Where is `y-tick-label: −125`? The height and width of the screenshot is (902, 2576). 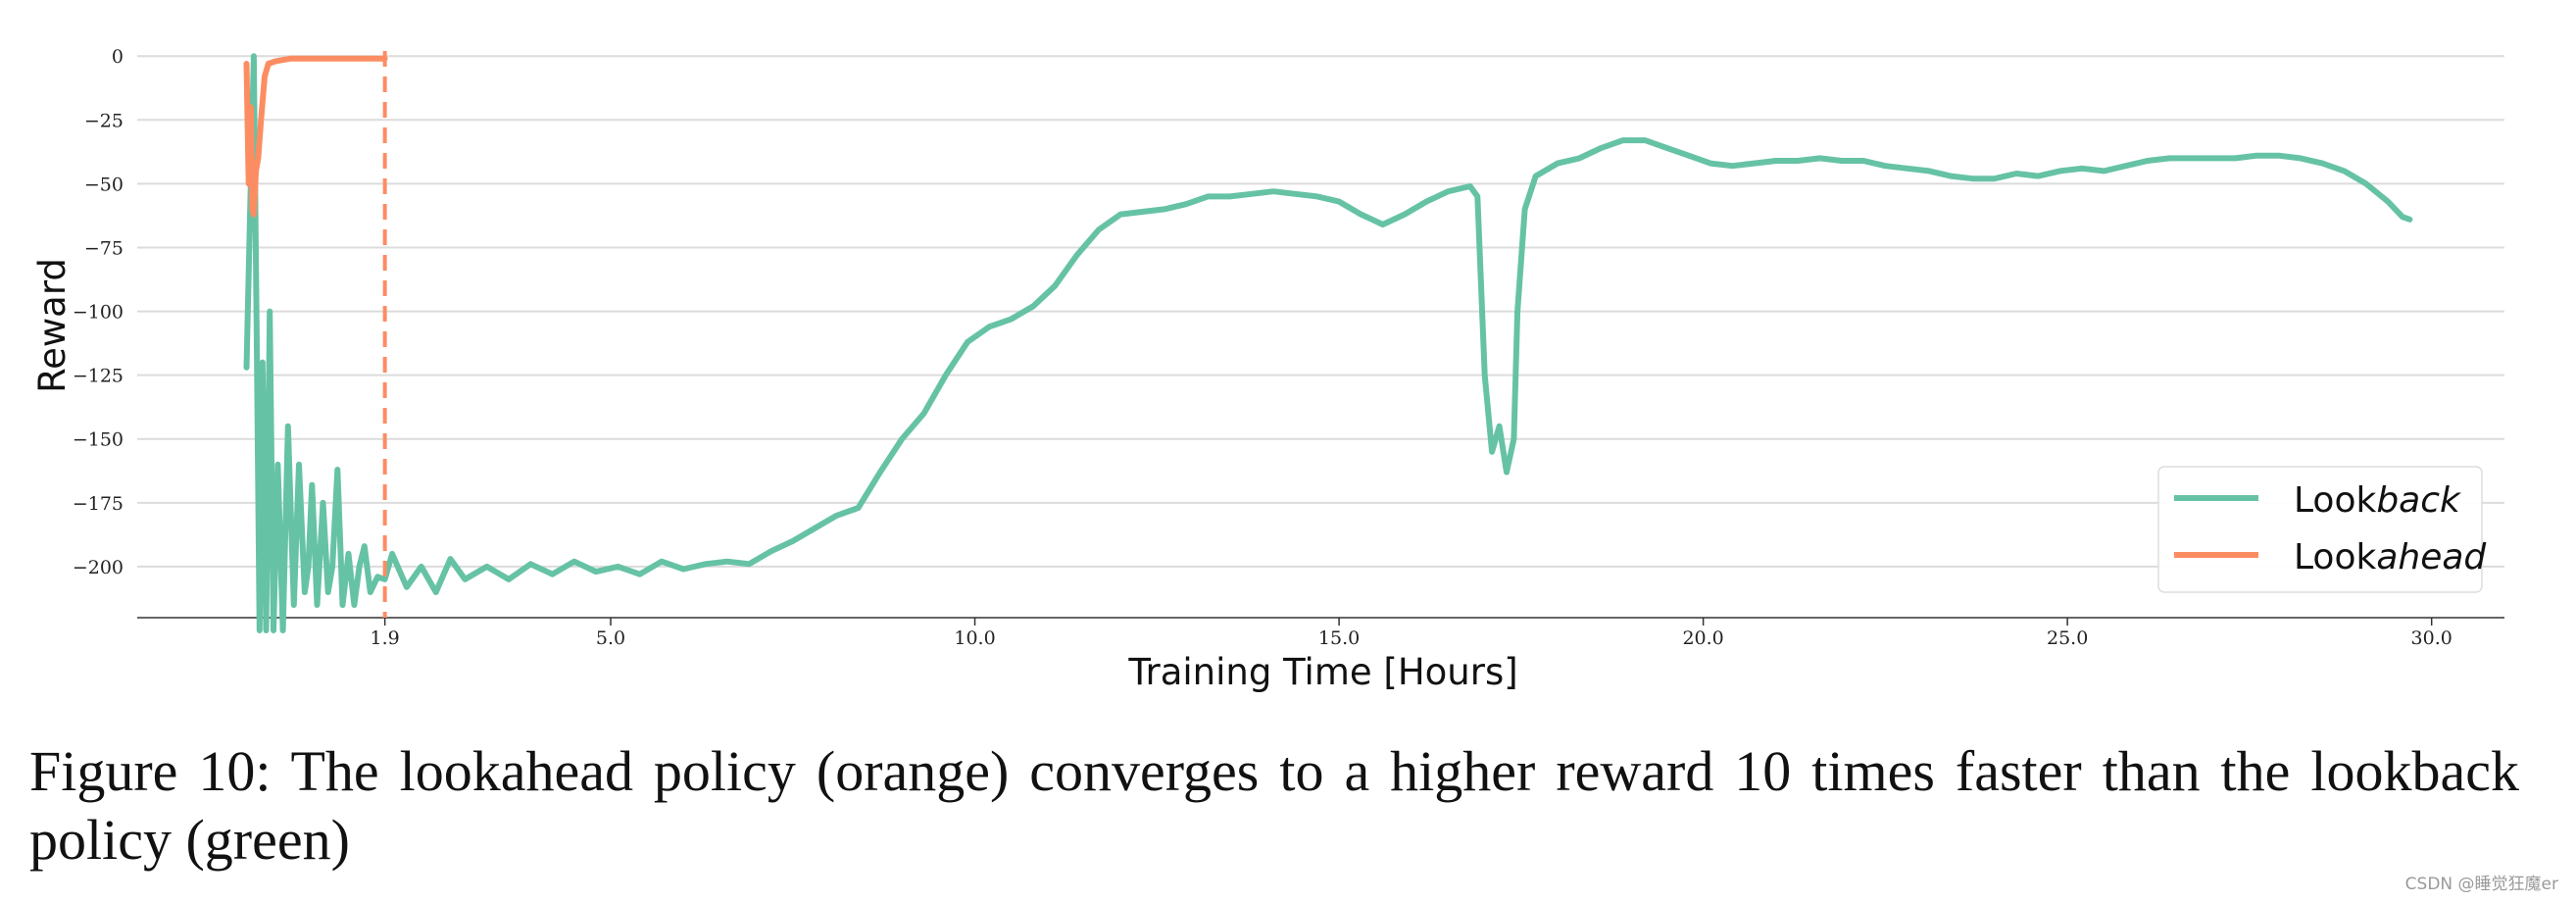 y-tick-label: −125 is located at coordinates (98, 377).